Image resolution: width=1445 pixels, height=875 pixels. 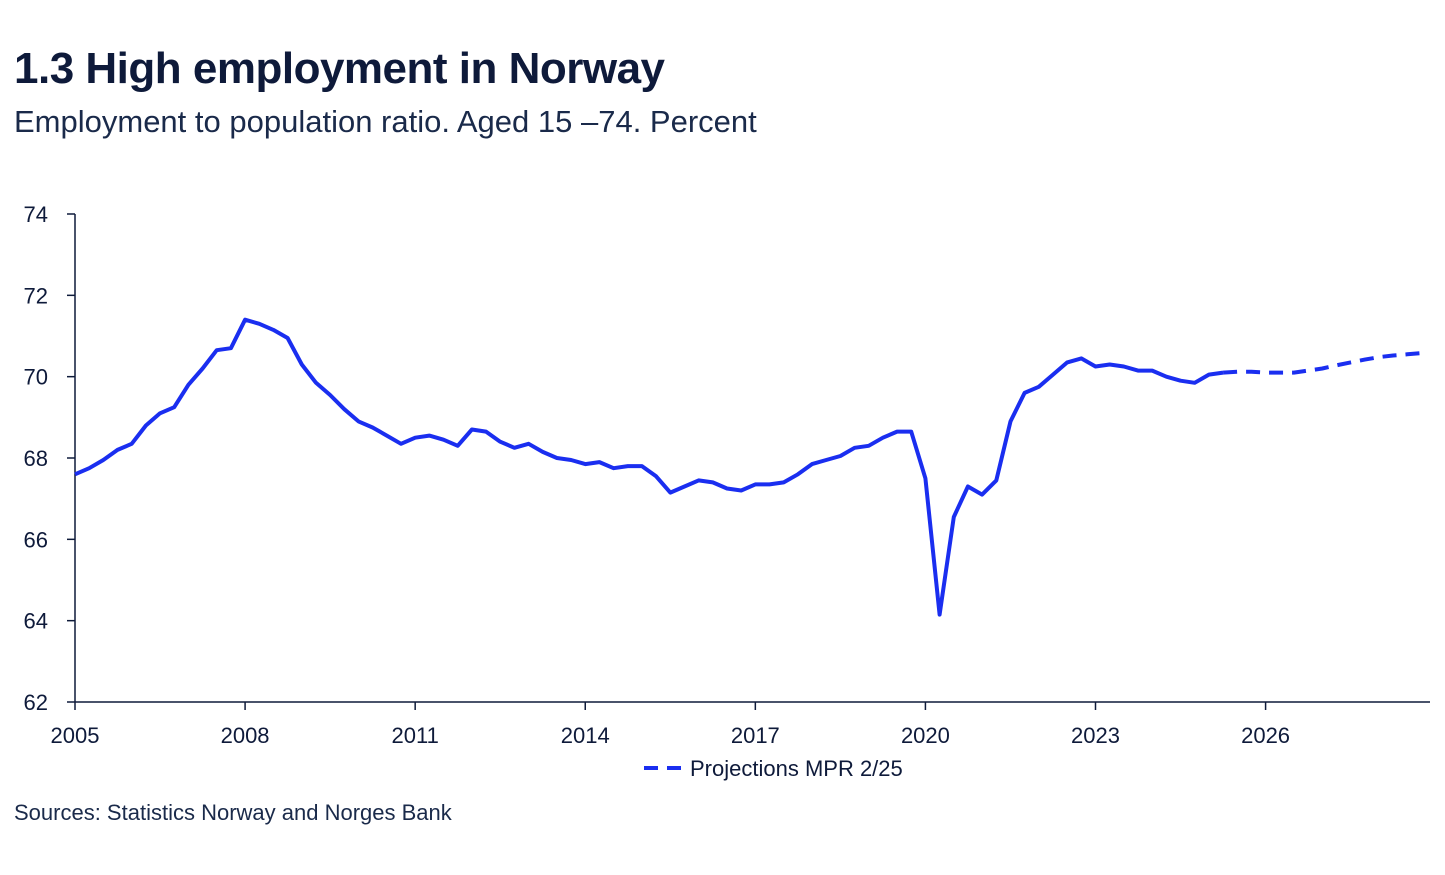 I want to click on chart-title: 1.3 High employment in Norway, so click(x=339, y=68).